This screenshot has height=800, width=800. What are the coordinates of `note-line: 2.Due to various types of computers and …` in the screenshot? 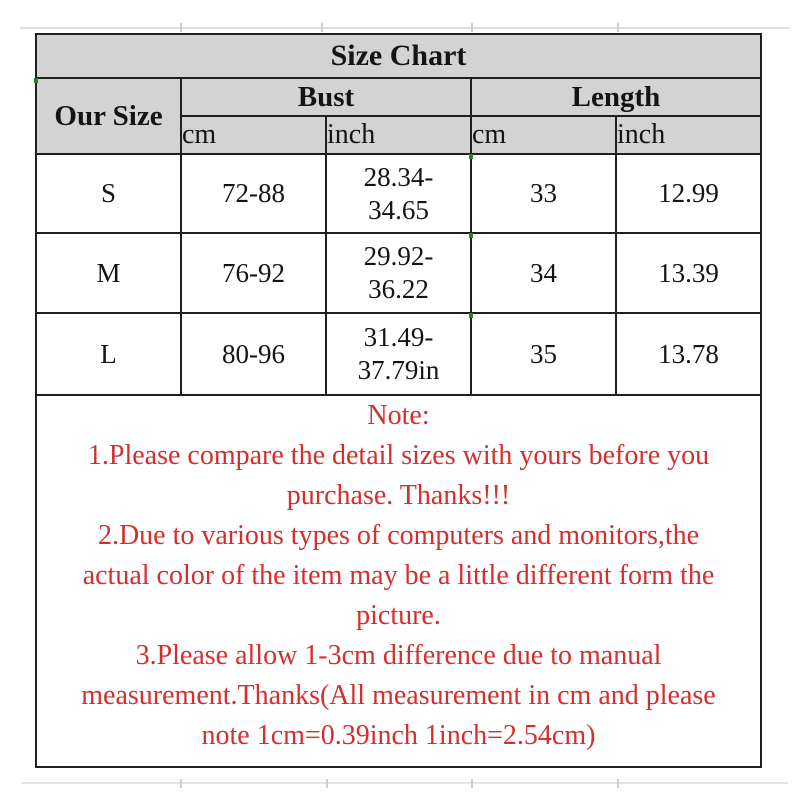 It's located at (398, 535).